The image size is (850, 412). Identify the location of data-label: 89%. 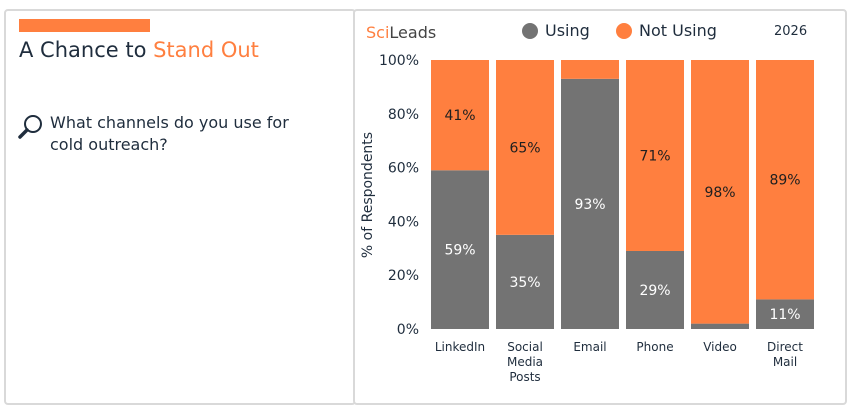
(784, 181).